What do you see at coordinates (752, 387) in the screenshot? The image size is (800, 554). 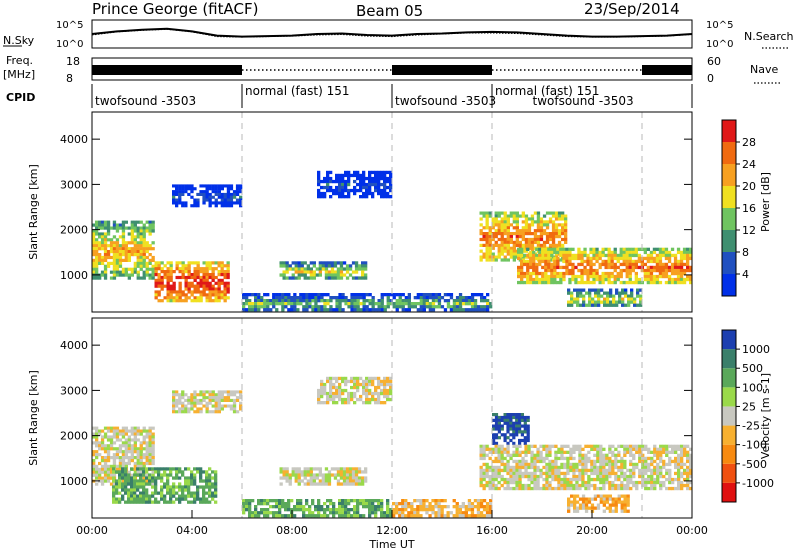 I see `colorbar-tick: 100` at bounding box center [752, 387].